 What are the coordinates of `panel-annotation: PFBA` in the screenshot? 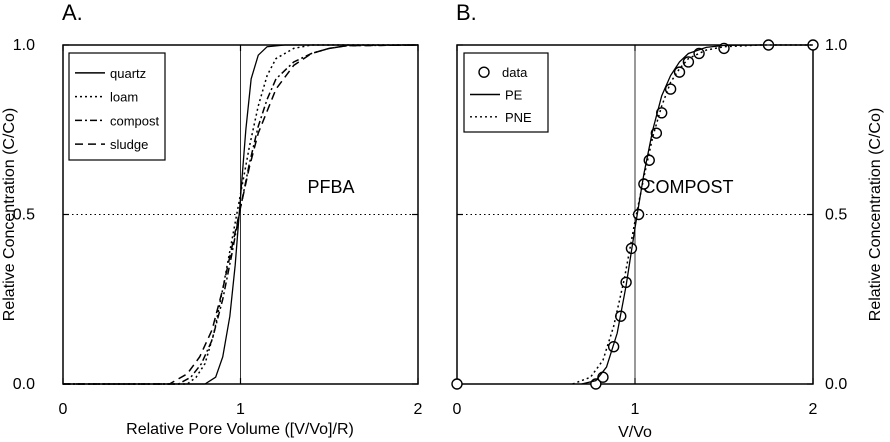 It's located at (330, 187).